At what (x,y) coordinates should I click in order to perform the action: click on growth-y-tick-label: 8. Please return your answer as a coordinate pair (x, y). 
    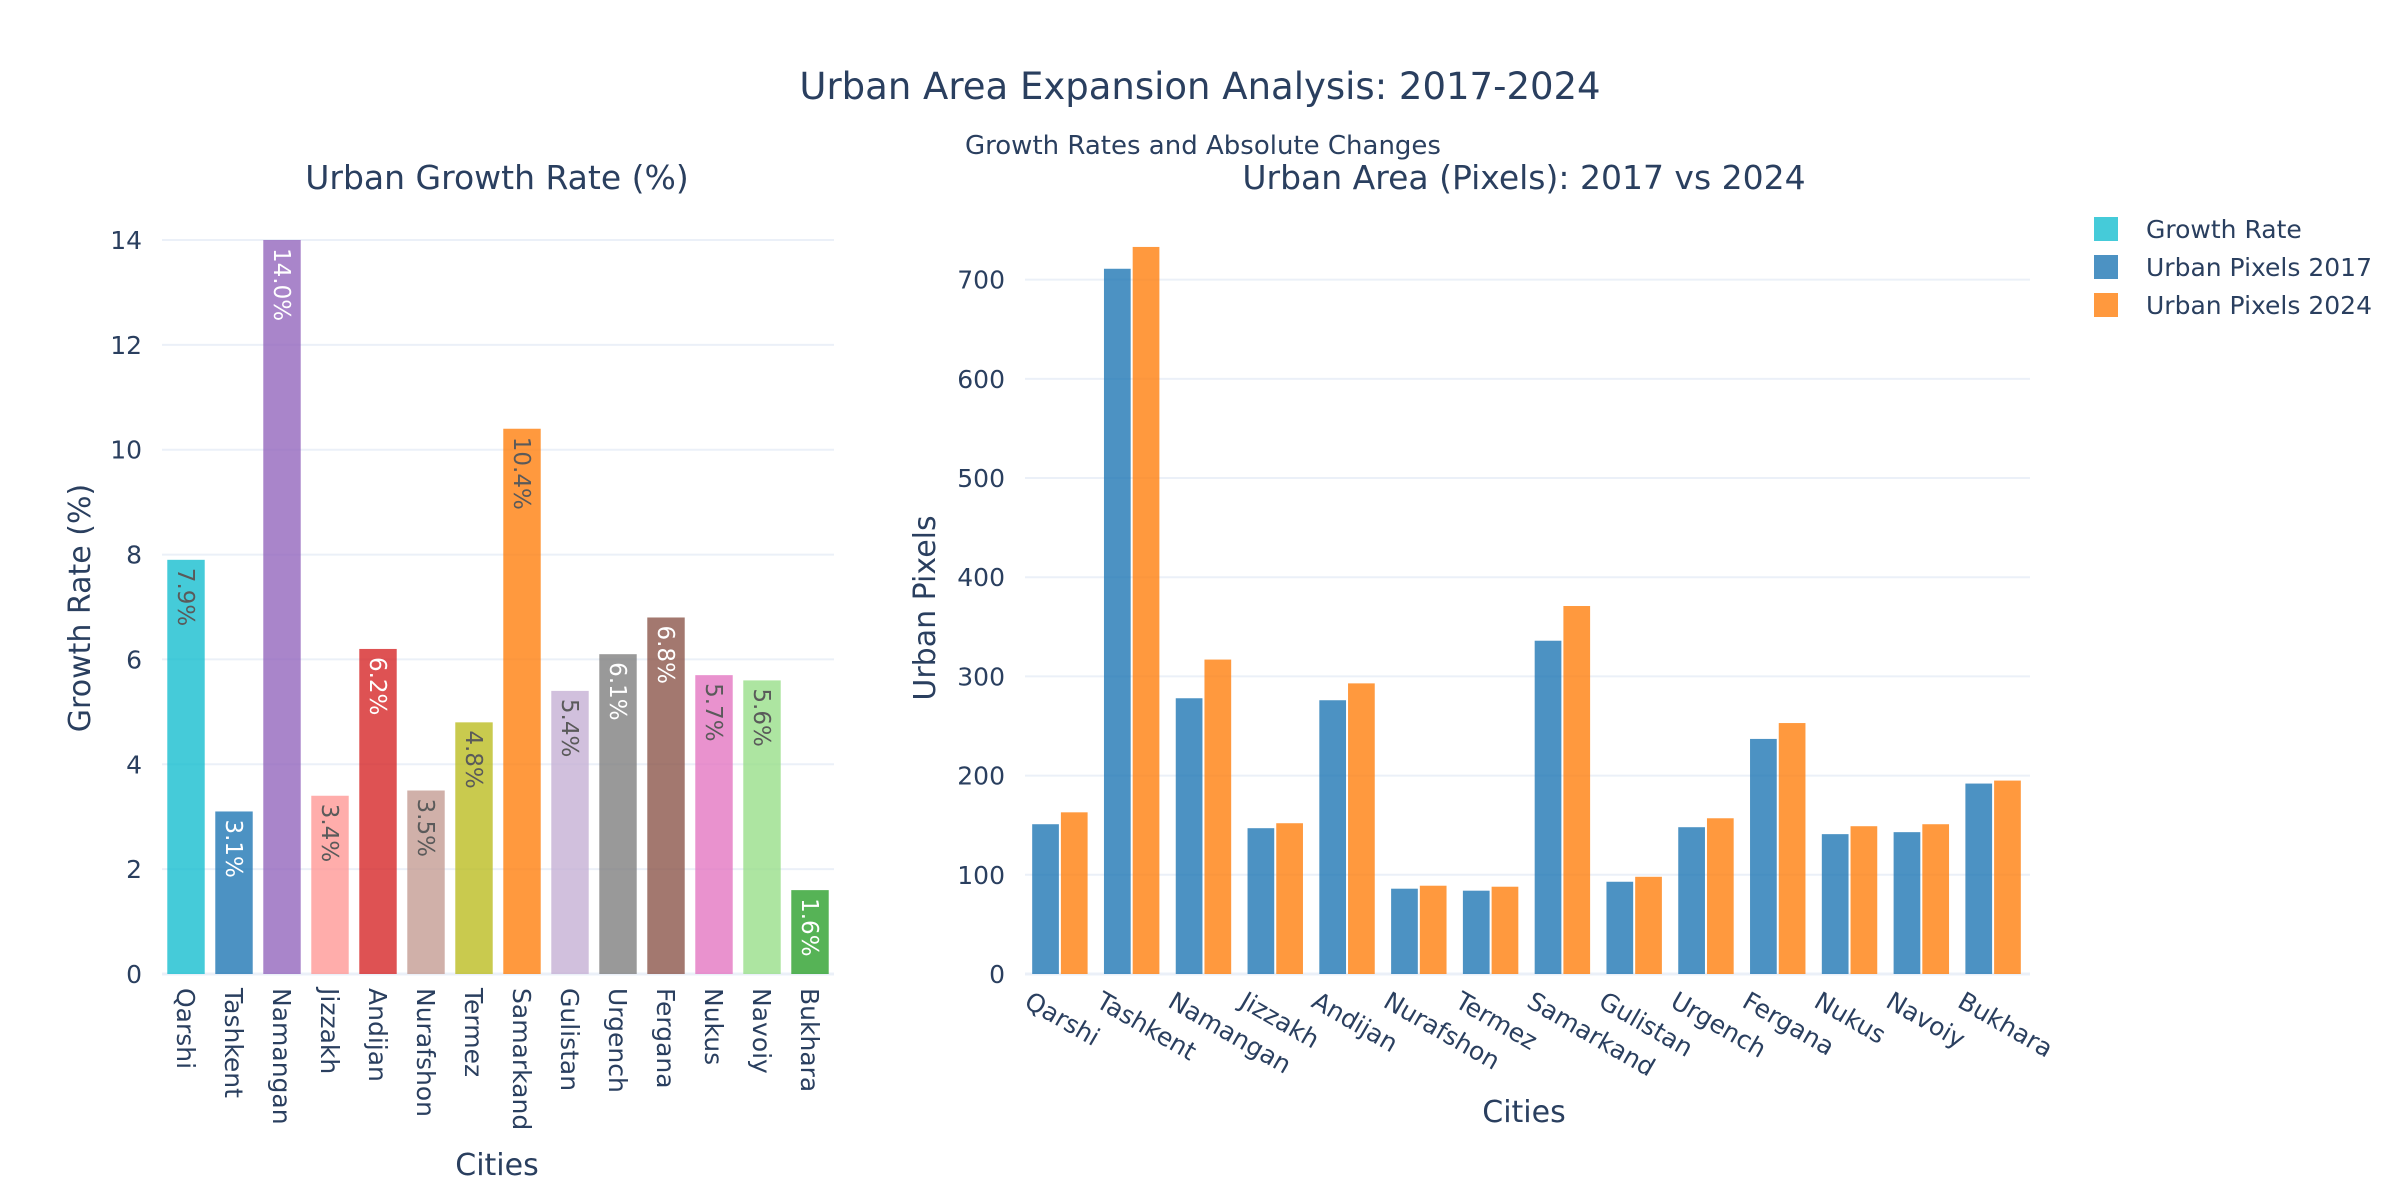
    Looking at the image, I should click on (134, 555).